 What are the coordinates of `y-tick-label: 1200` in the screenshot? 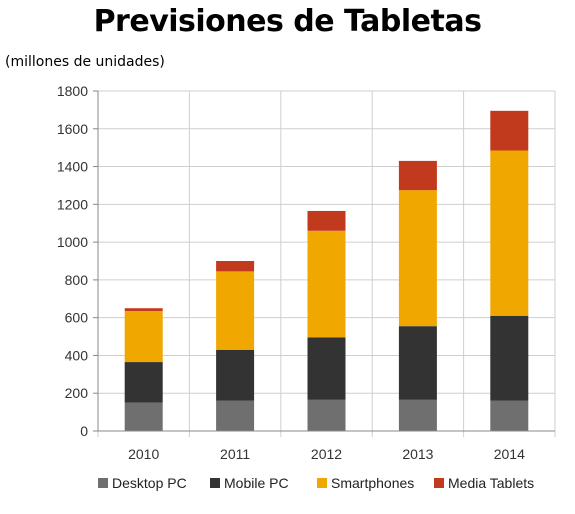 It's located at (72, 204).